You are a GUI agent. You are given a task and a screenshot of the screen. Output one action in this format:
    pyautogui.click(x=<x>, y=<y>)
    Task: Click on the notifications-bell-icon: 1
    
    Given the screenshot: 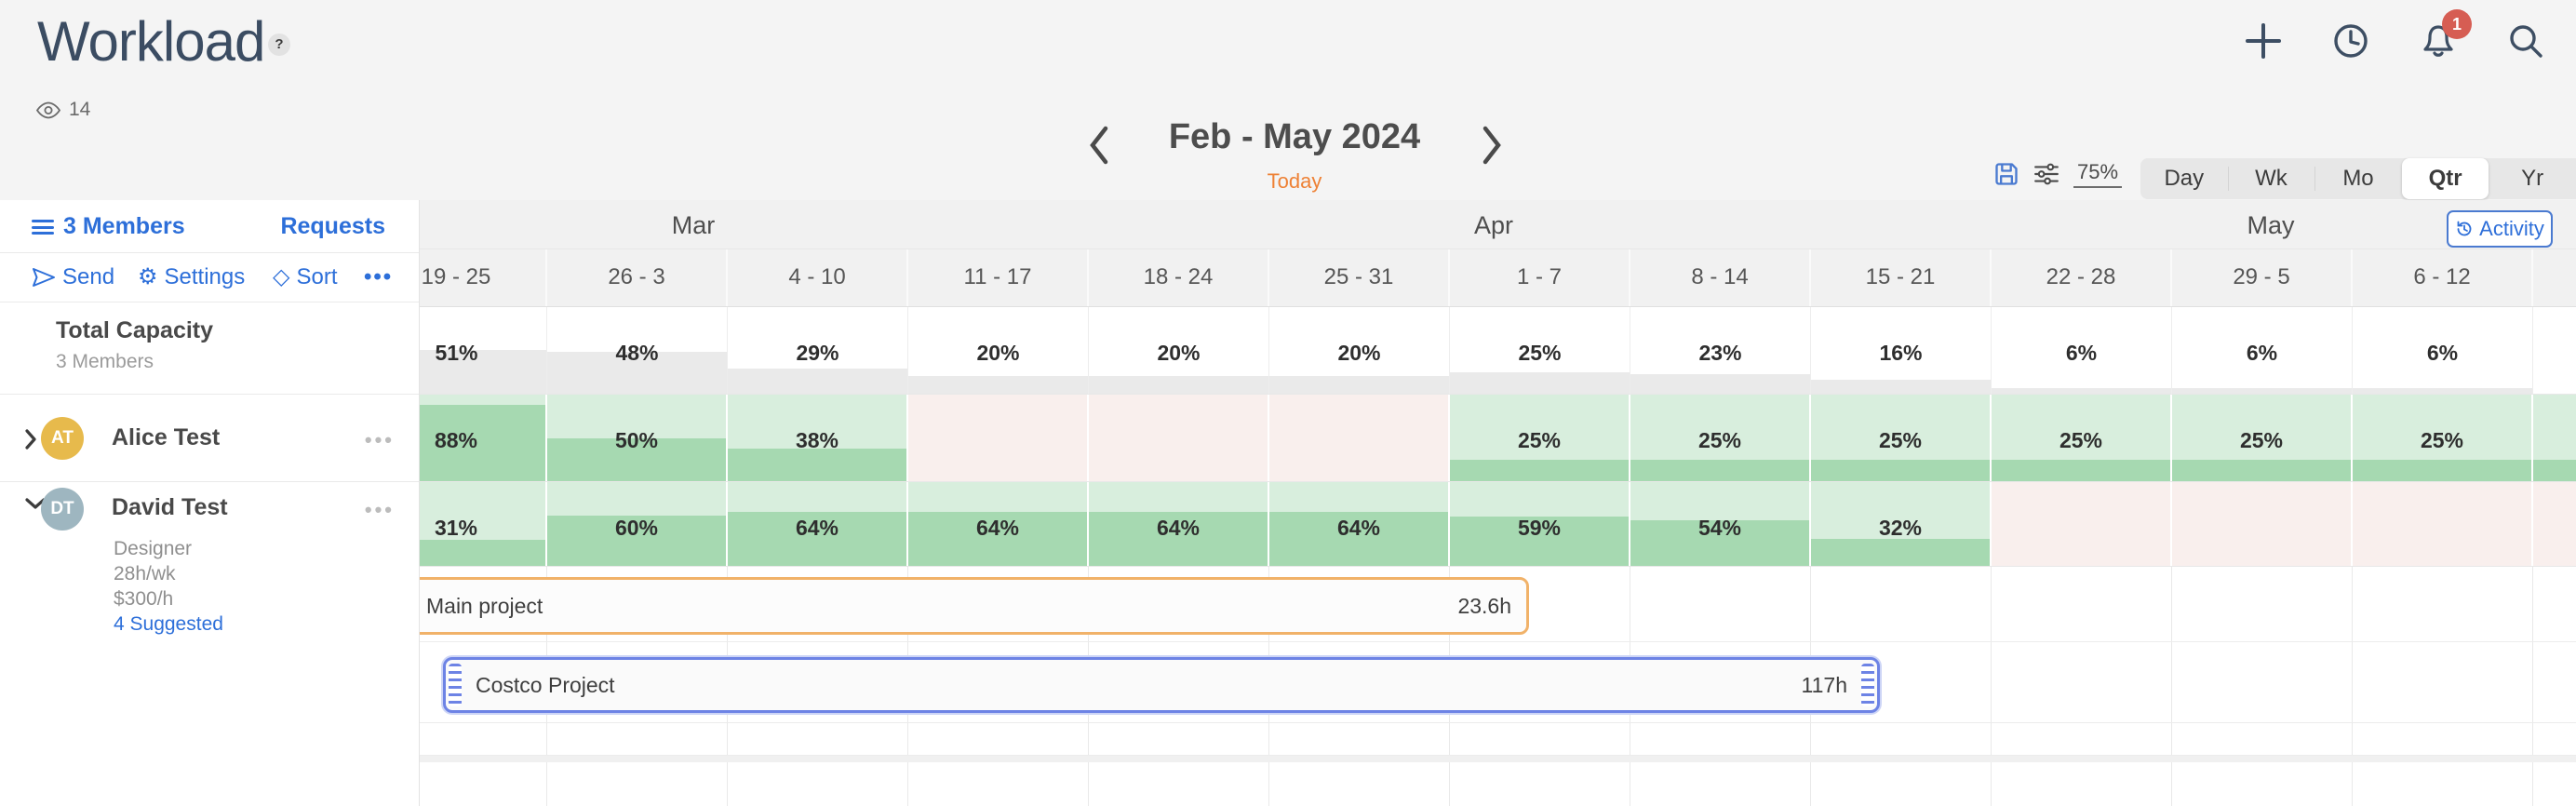 What is the action you would take?
    pyautogui.click(x=2445, y=35)
    